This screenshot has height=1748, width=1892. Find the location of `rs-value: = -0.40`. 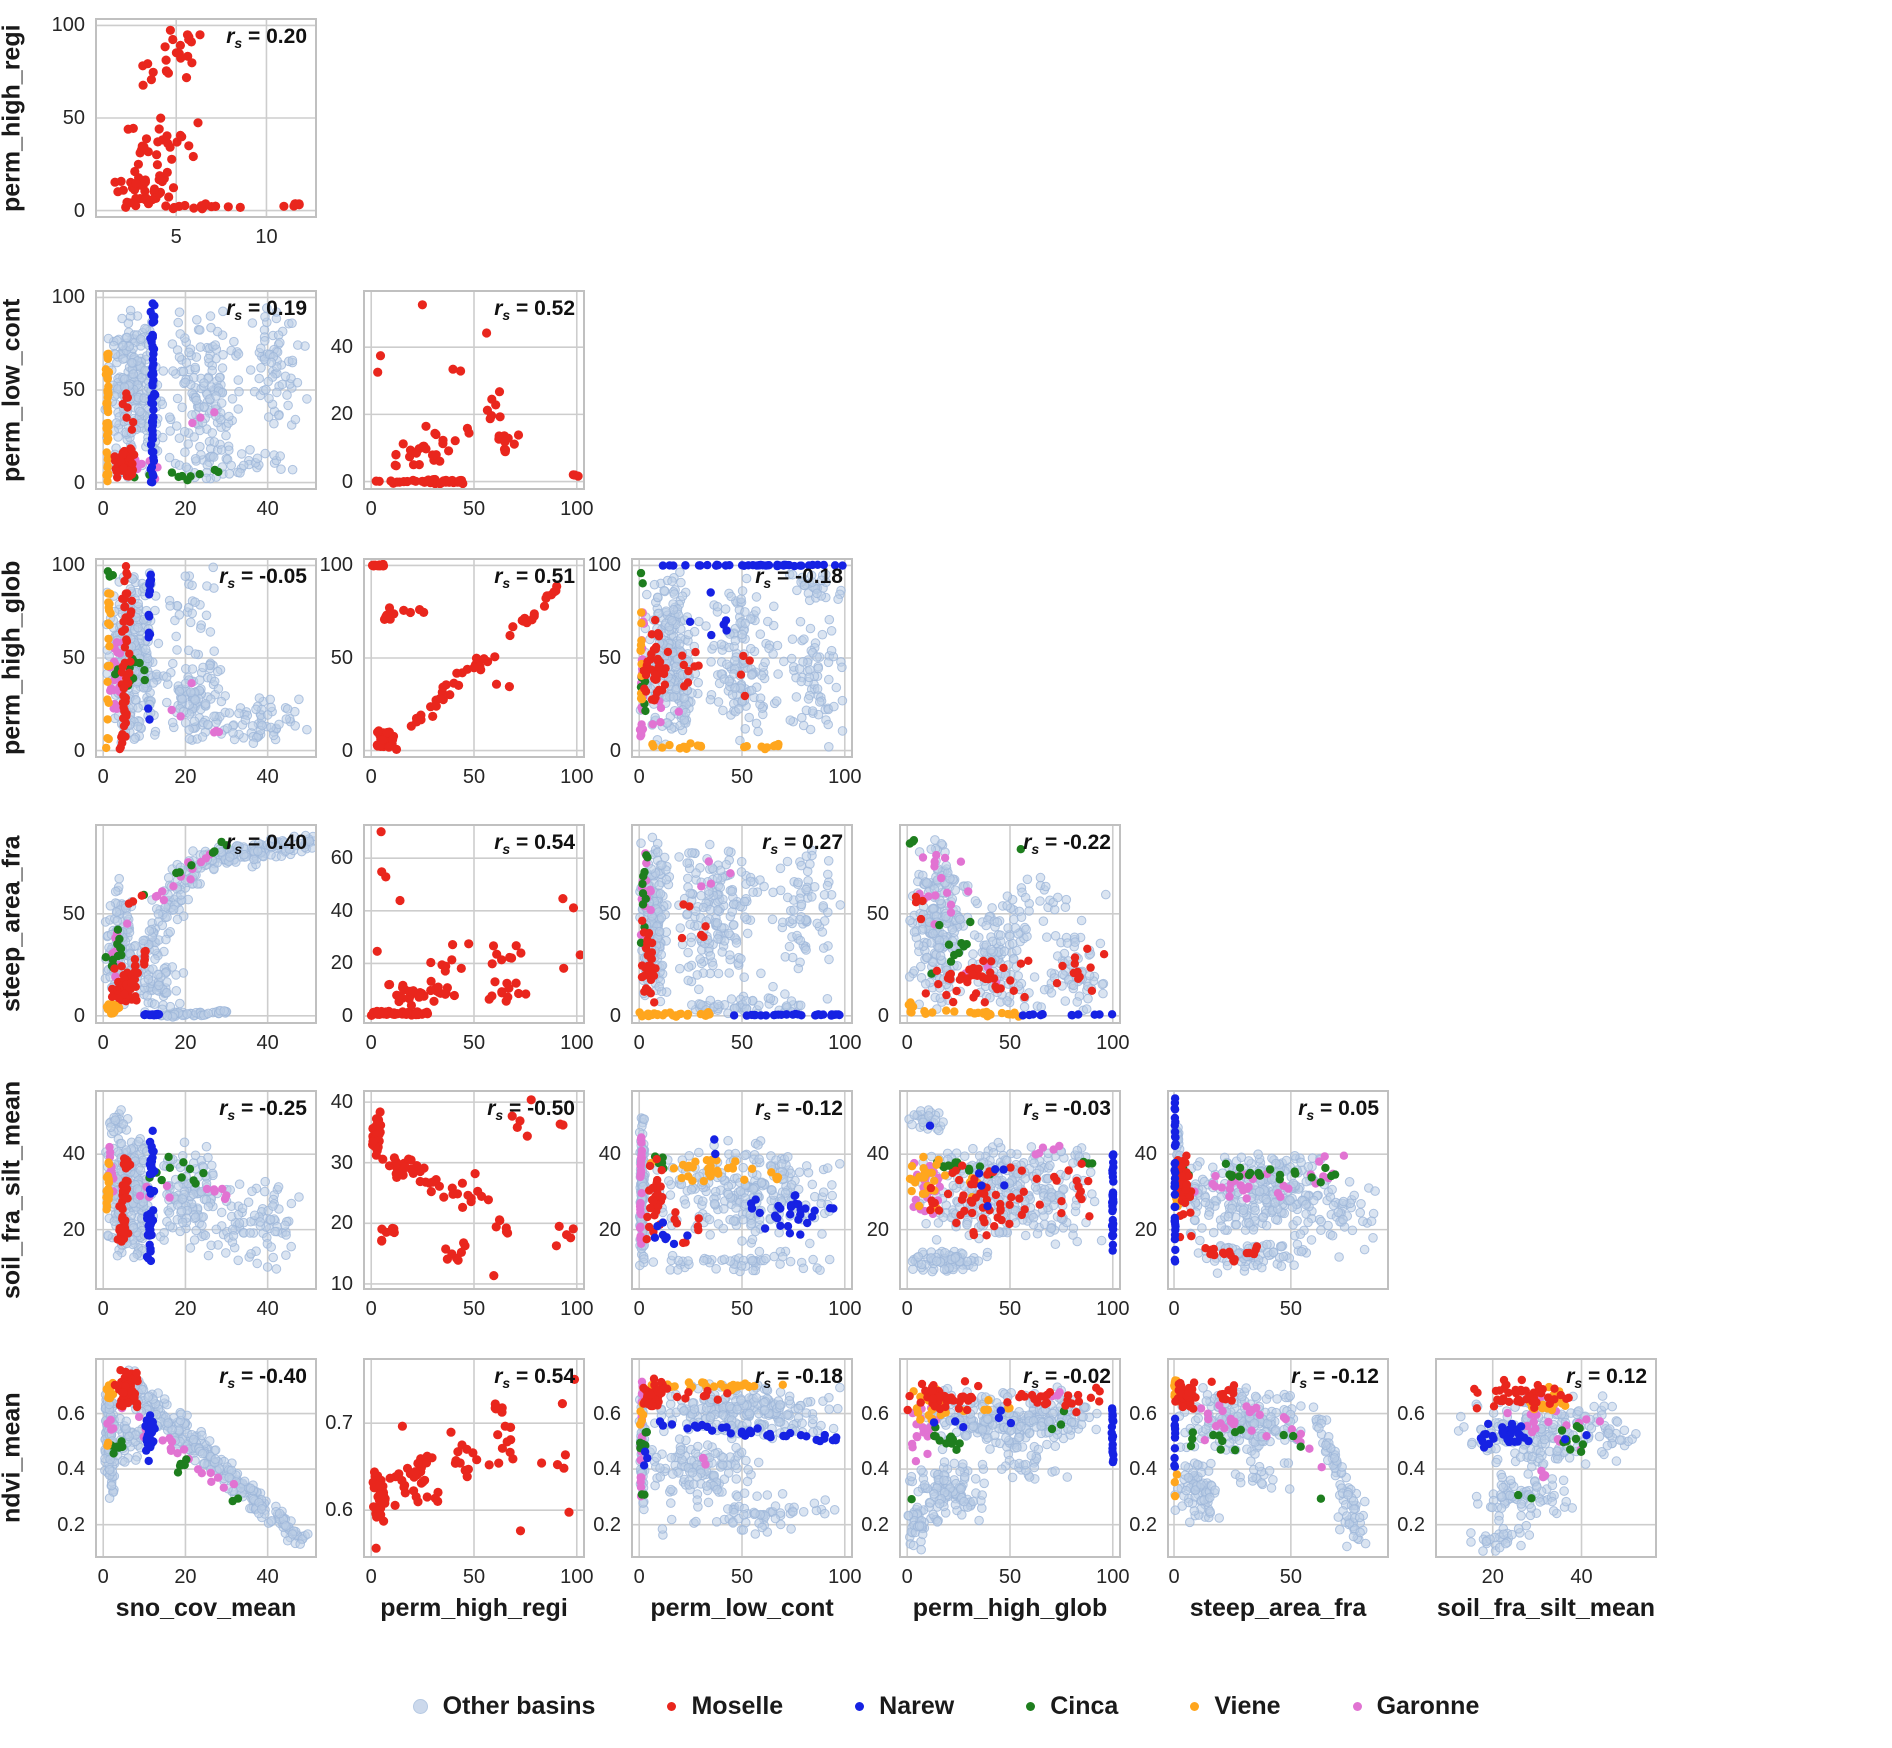

rs-value: = -0.40 is located at coordinates (271, 1376).